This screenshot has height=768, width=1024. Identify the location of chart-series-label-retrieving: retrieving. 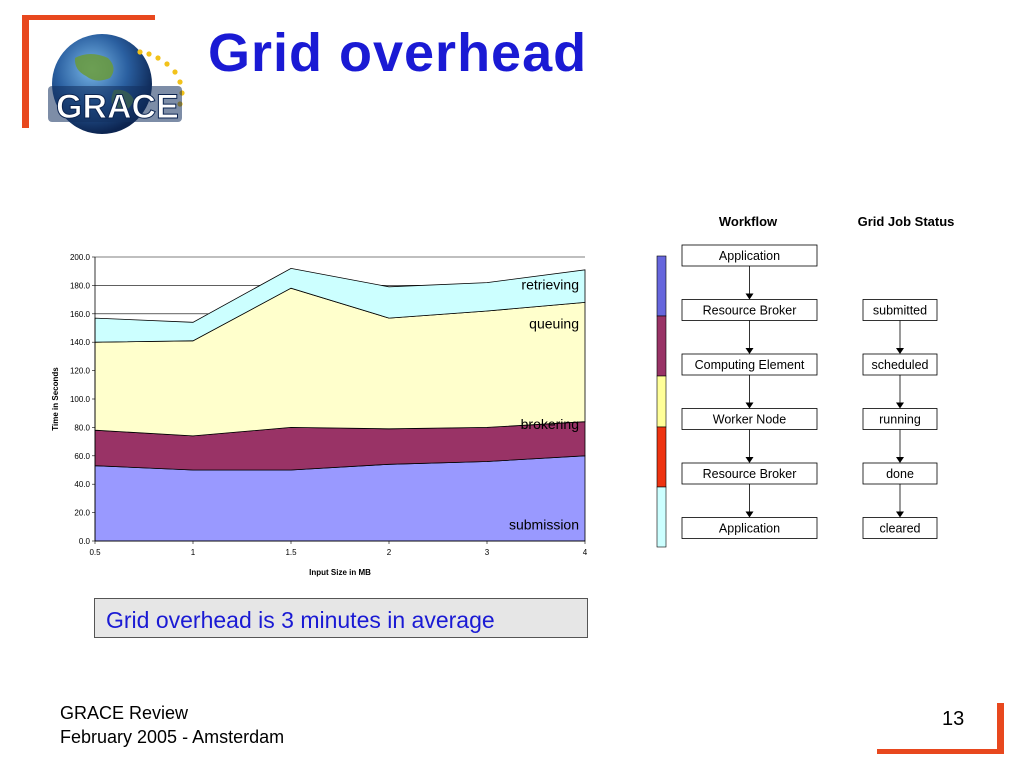
(550, 285).